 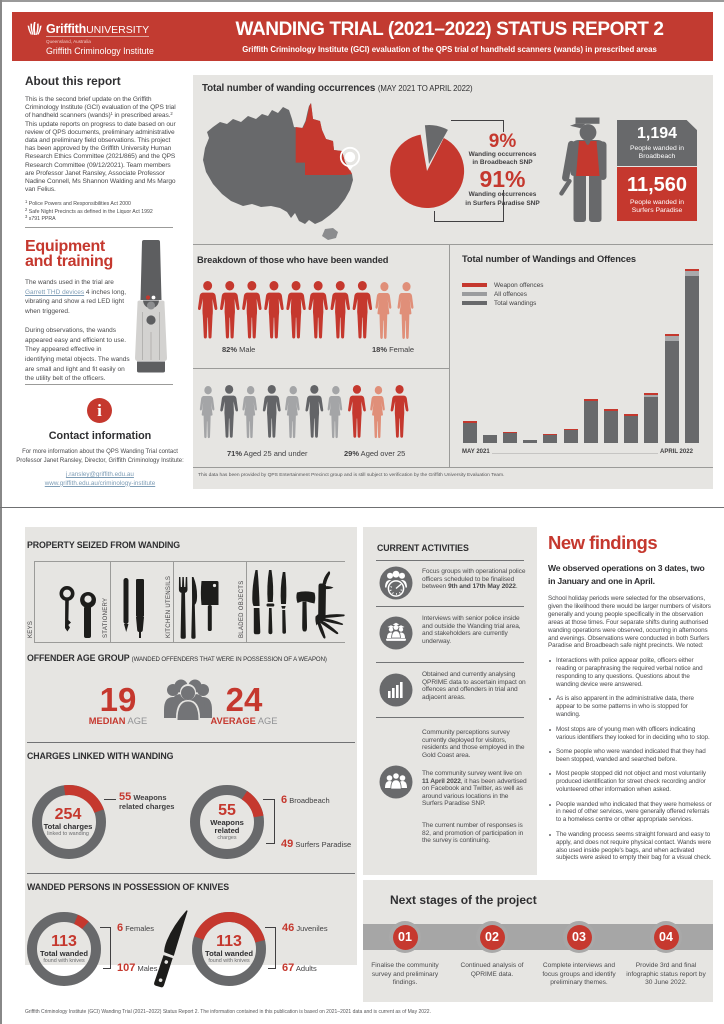 I want to click on svg-text: BLADED OBJECTS, so click(x=242, y=609).